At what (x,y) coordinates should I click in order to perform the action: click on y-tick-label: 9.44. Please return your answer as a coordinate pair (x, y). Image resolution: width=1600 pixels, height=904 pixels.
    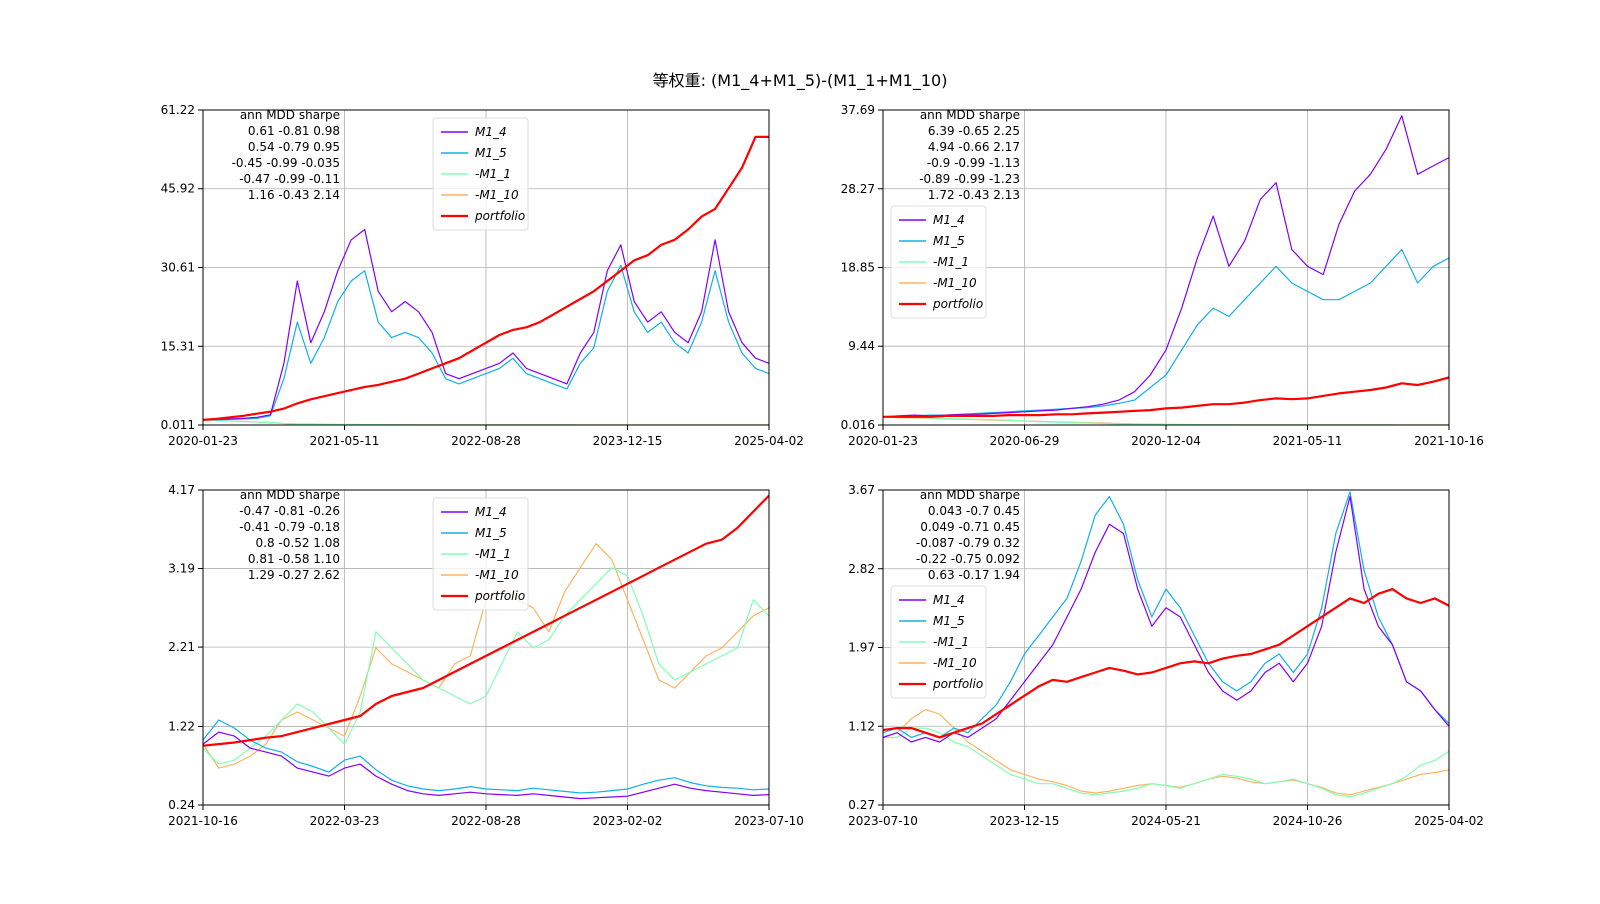
    Looking at the image, I should click on (861, 346).